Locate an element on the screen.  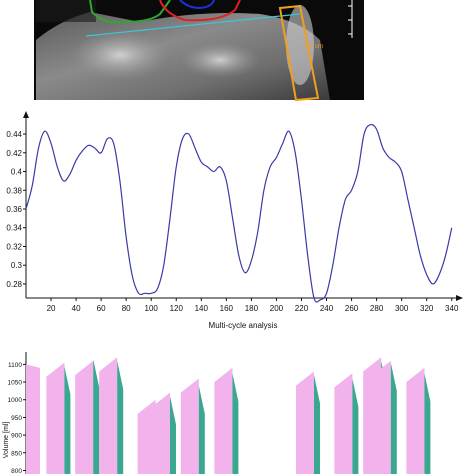
area-chart-y-ticks: 800 850 900 950 1000 1050 1100 is located at coordinates (17, 418).